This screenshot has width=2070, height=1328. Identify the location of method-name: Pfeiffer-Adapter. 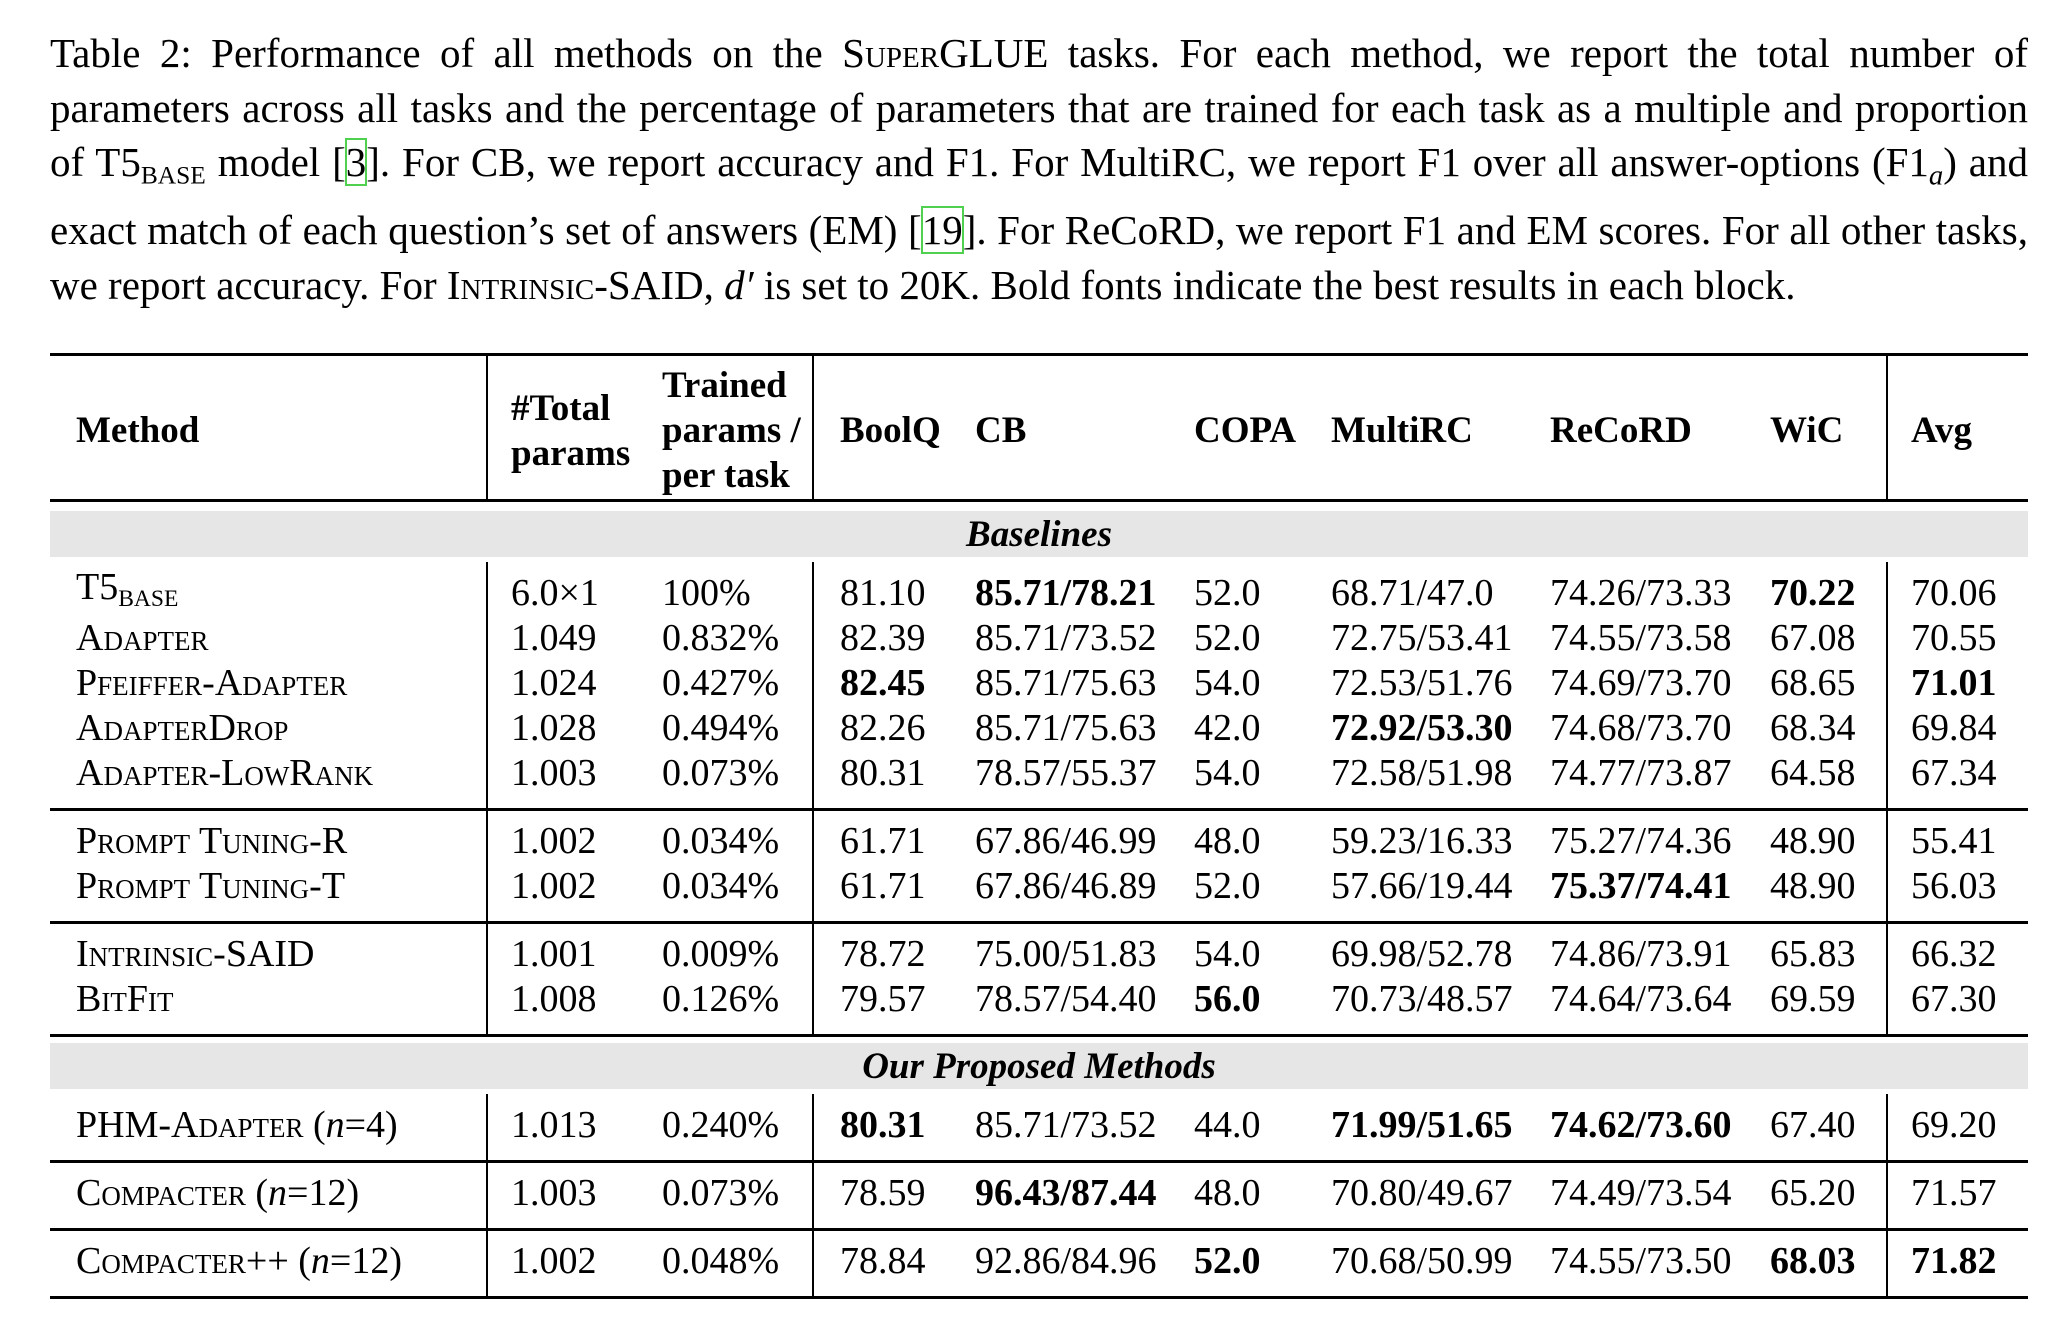
(211, 683).